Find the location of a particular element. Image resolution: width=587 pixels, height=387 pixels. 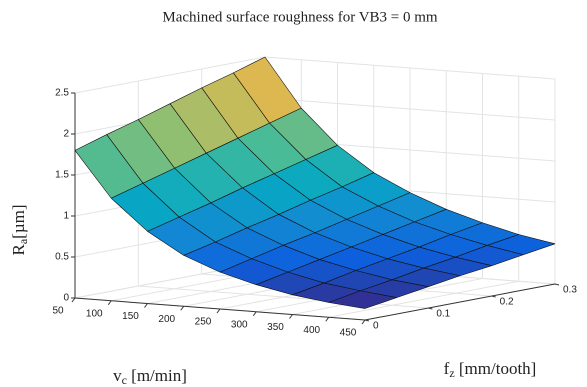

z-tick-label: 1.5 is located at coordinates (62, 175).